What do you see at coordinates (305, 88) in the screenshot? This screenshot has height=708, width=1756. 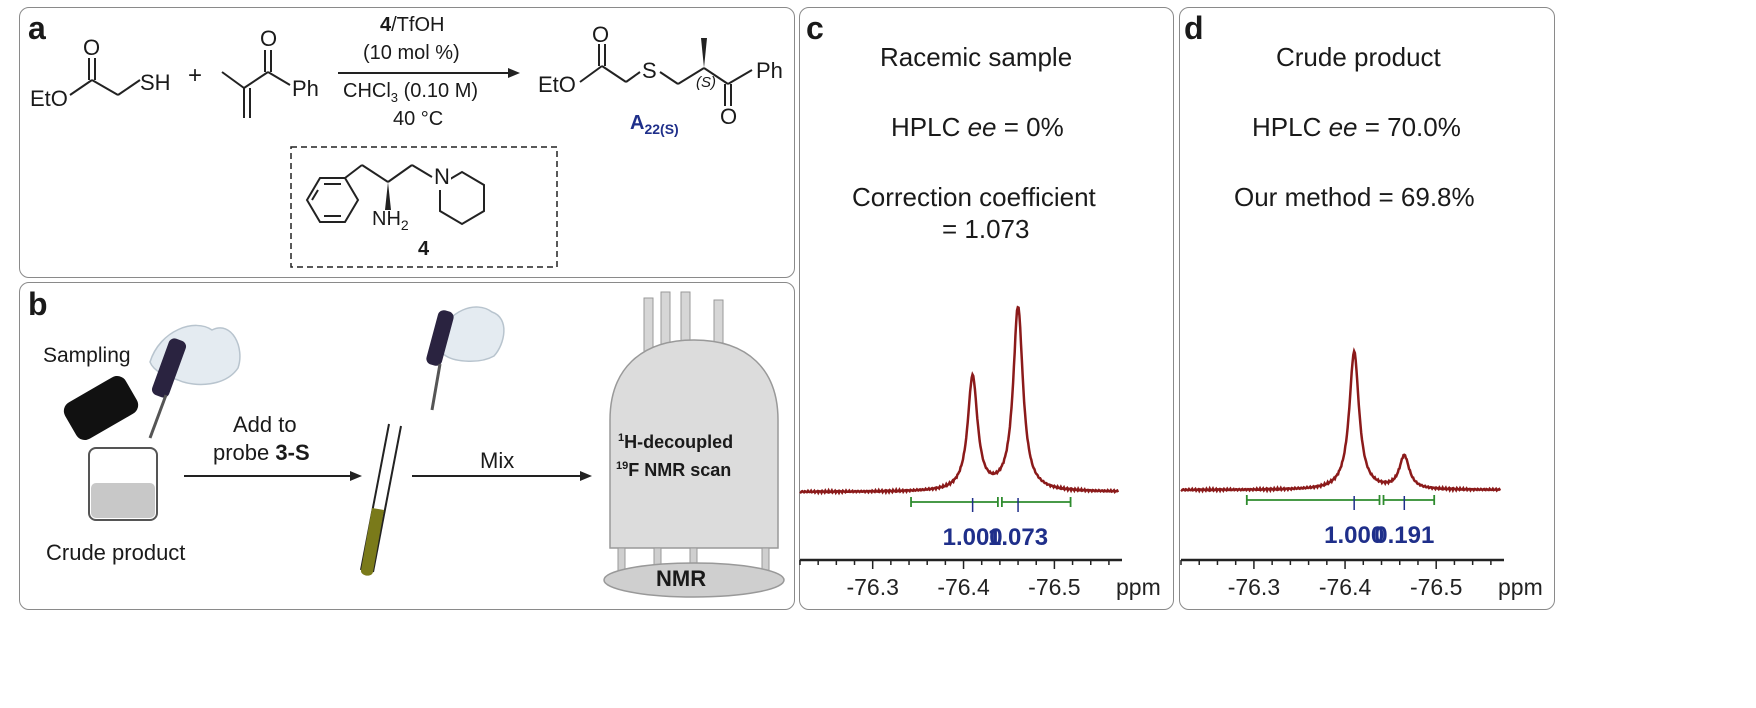 I see `reactant2-ph: Ph` at bounding box center [305, 88].